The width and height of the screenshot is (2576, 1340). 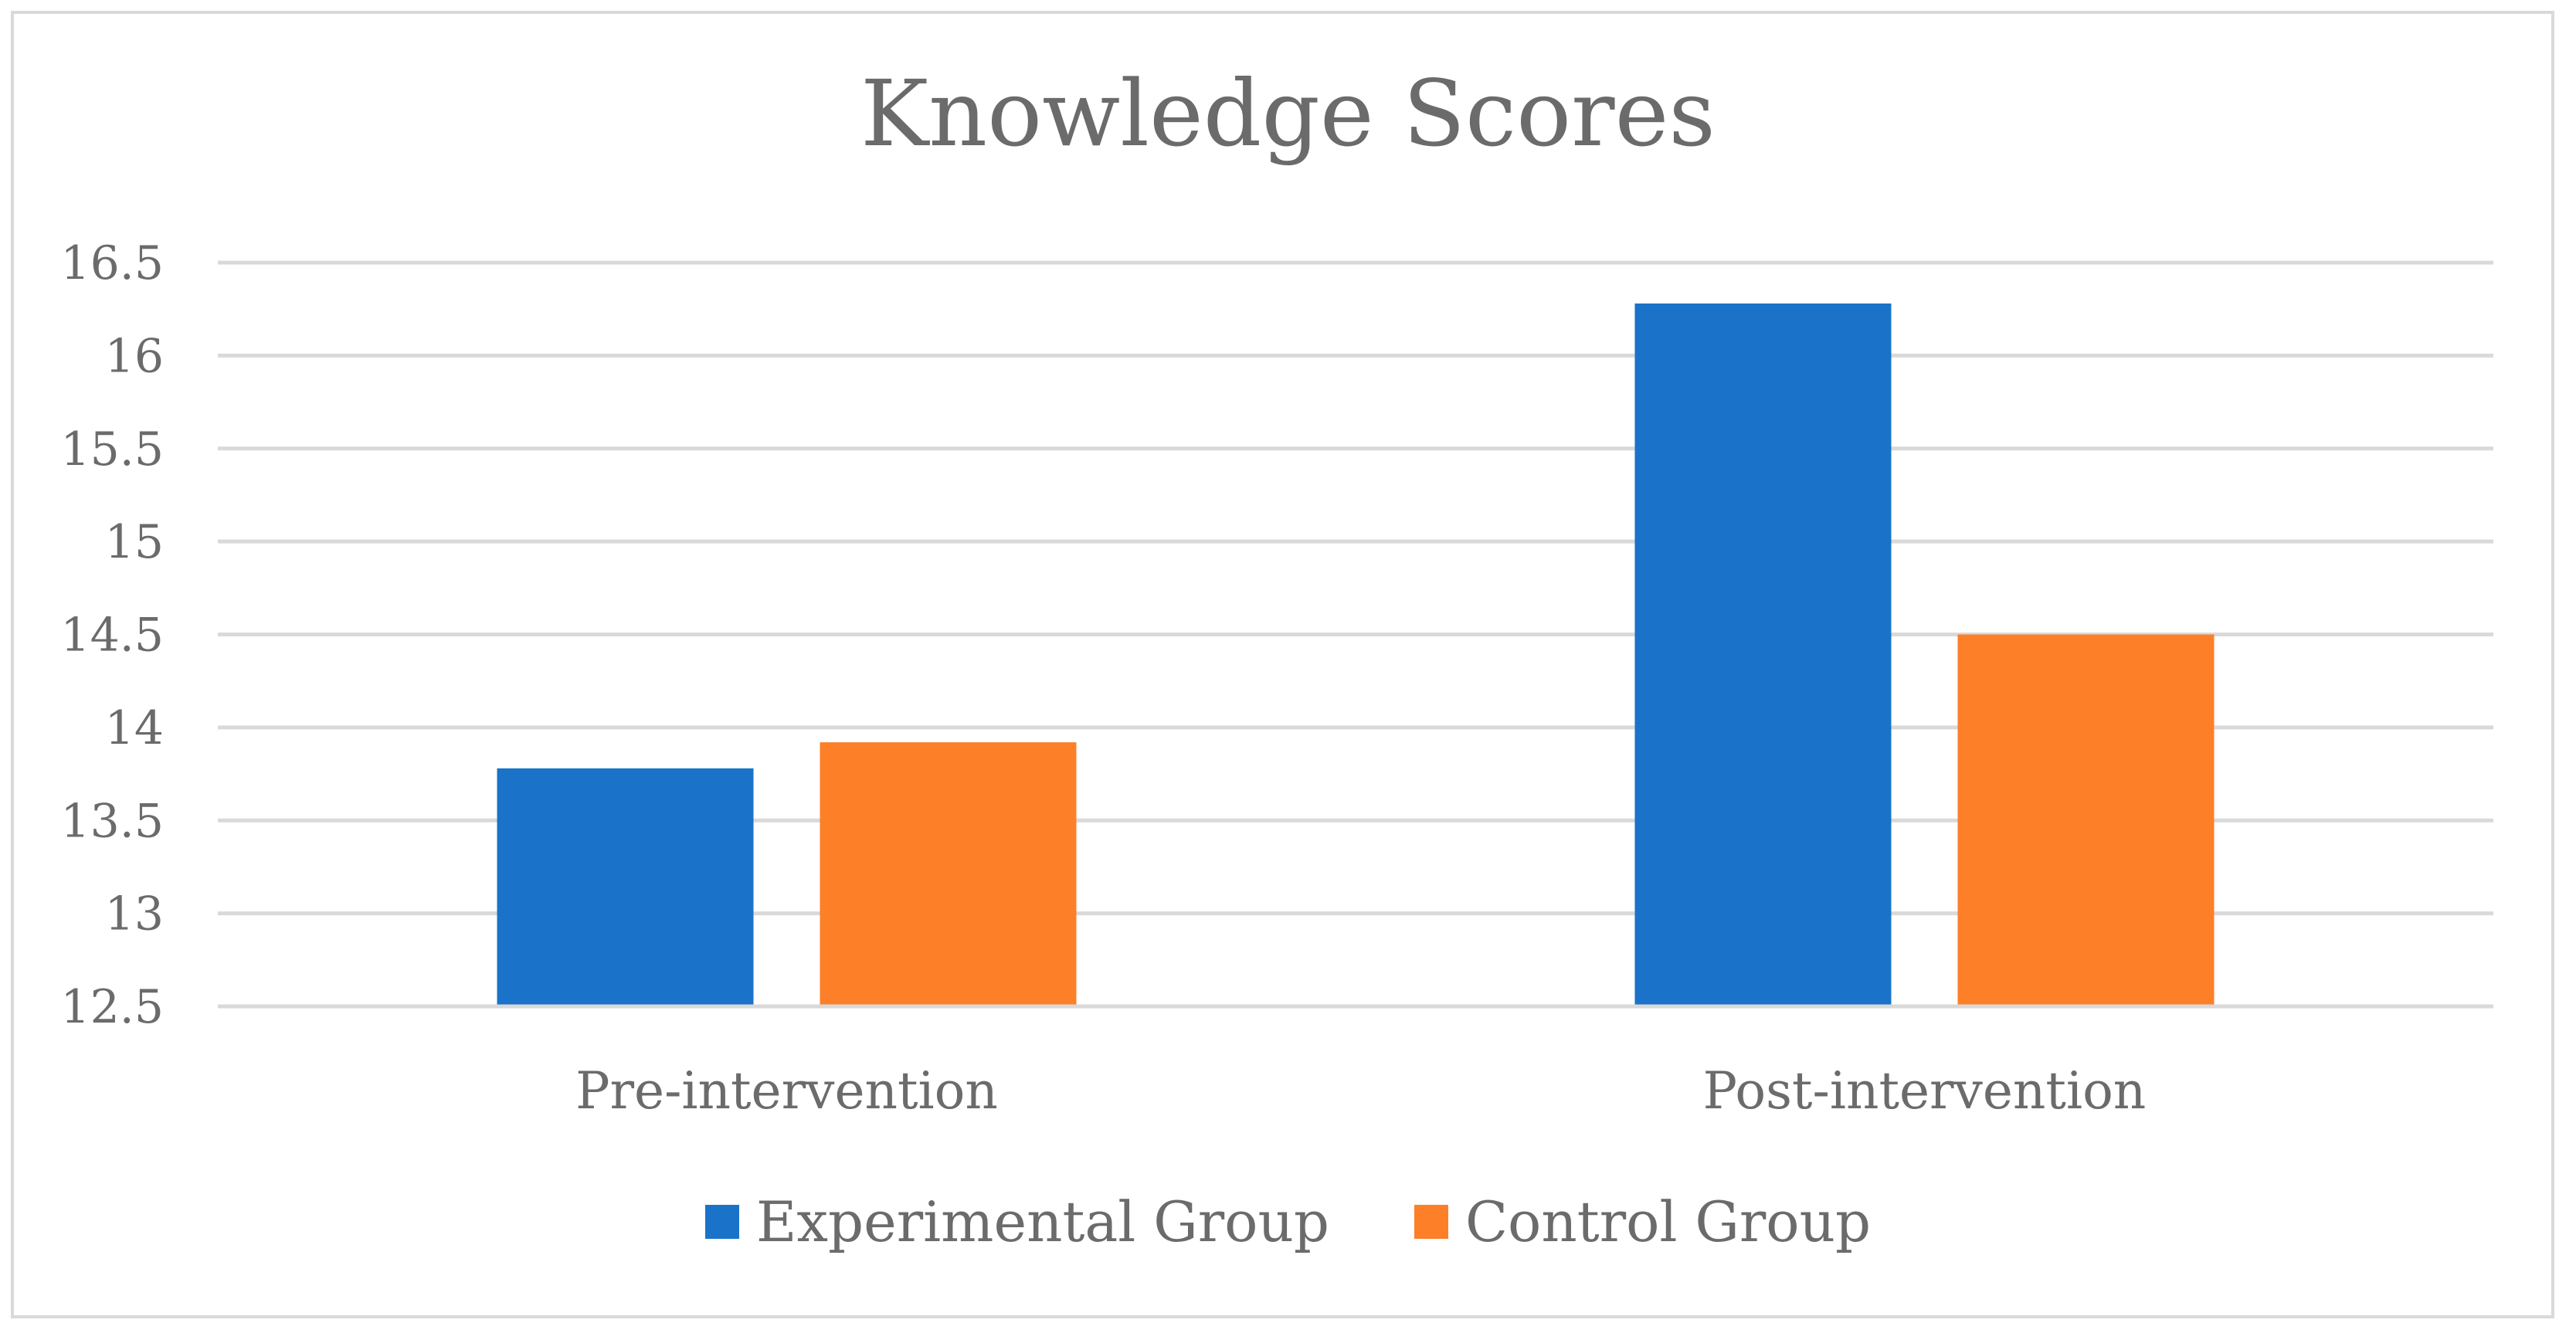 I want to click on legend-label-experimental: Experimental Group, so click(x=1042, y=1221).